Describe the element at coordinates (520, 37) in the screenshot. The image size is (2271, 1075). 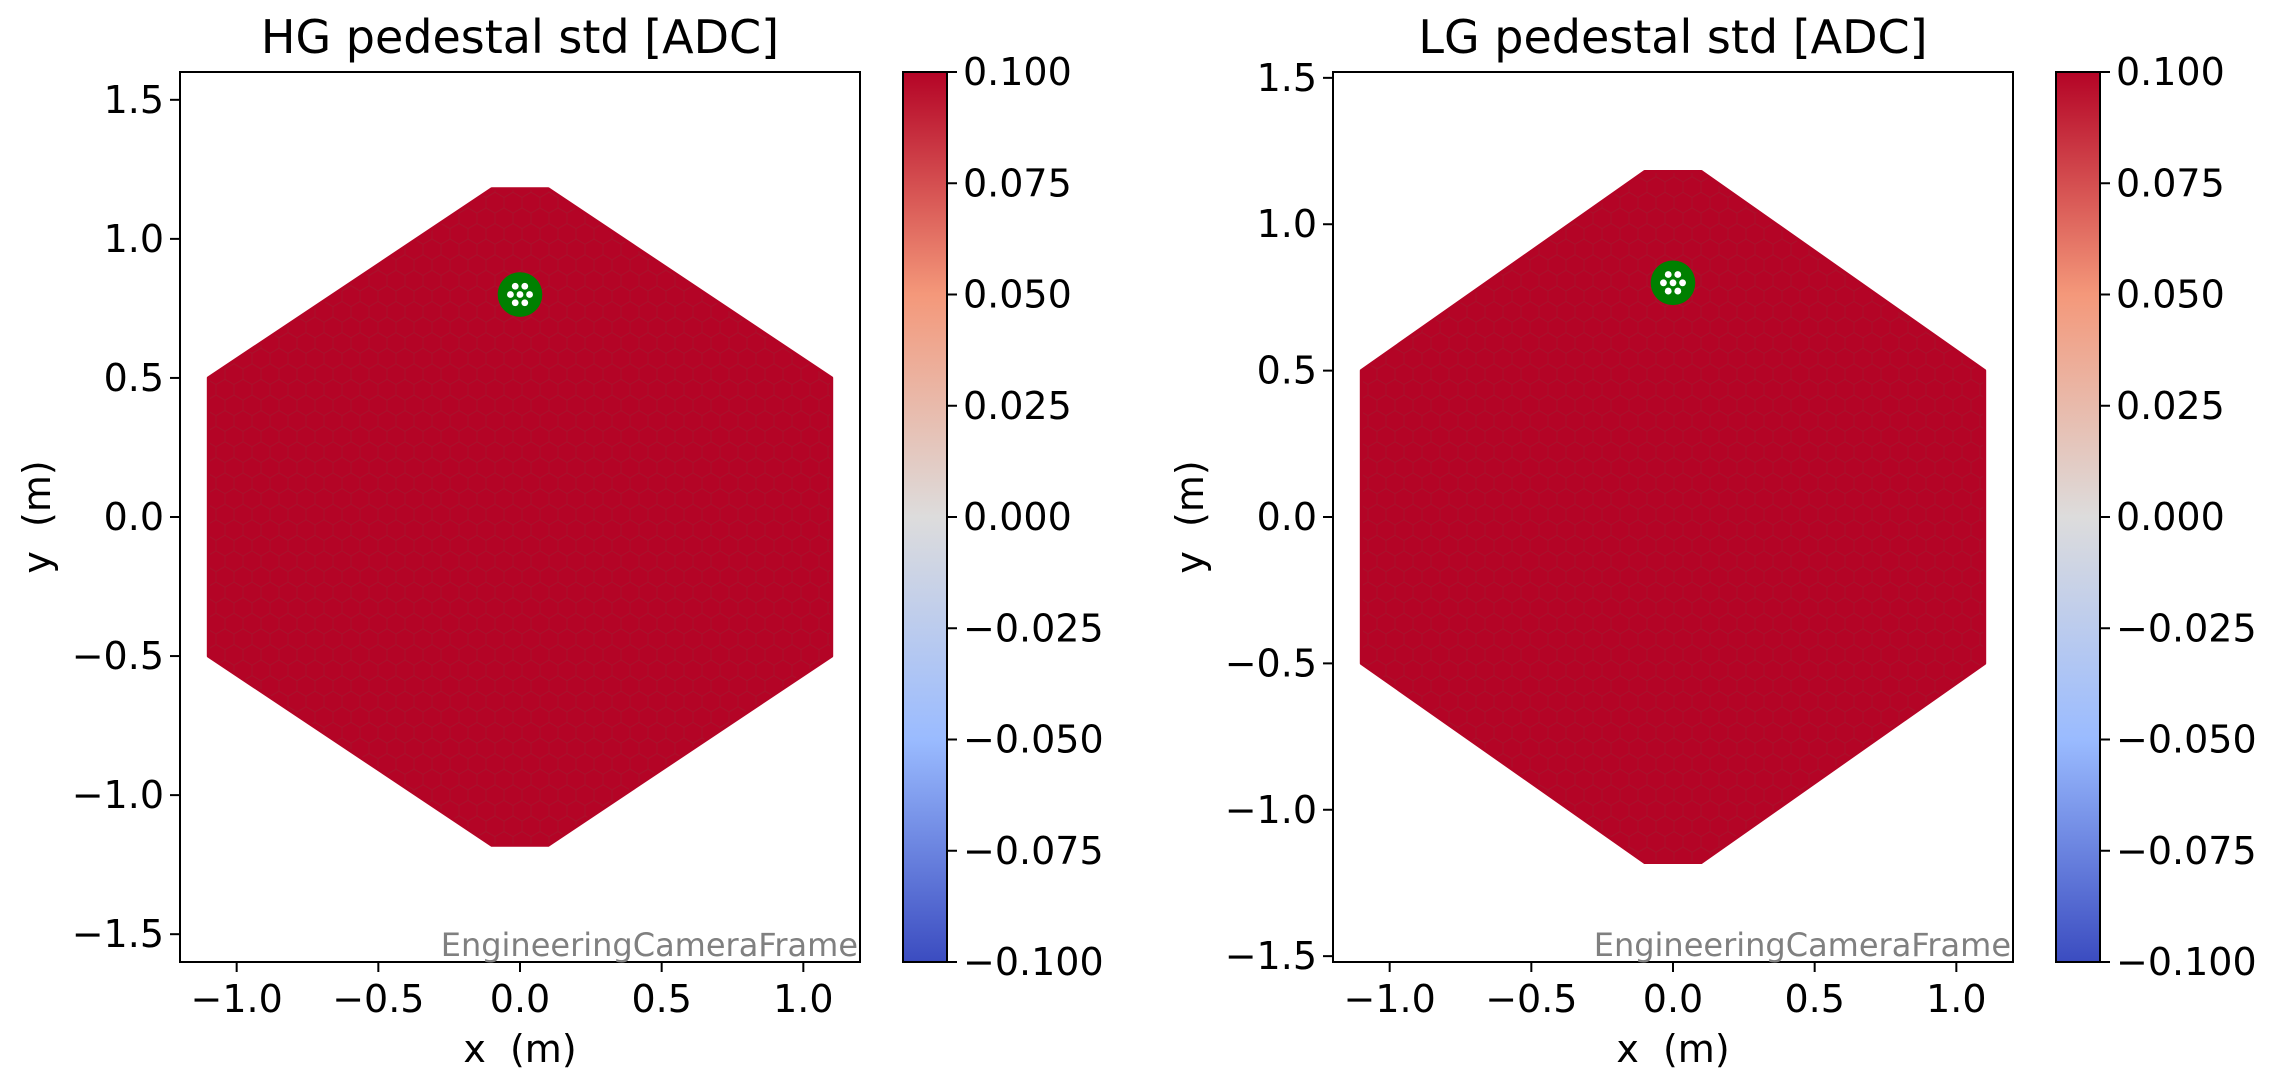
I see `chart-title: HG pedestal std [ADC]` at that location.